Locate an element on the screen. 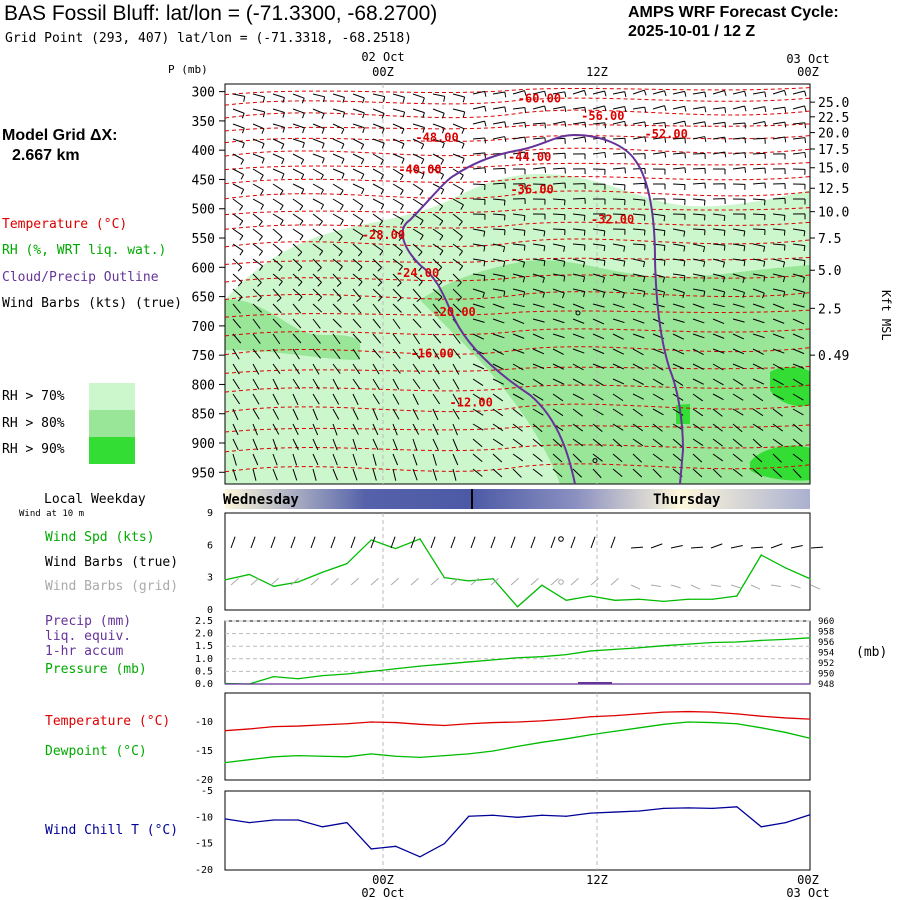  temperature-label-4: -44.00 is located at coordinates (529, 157).